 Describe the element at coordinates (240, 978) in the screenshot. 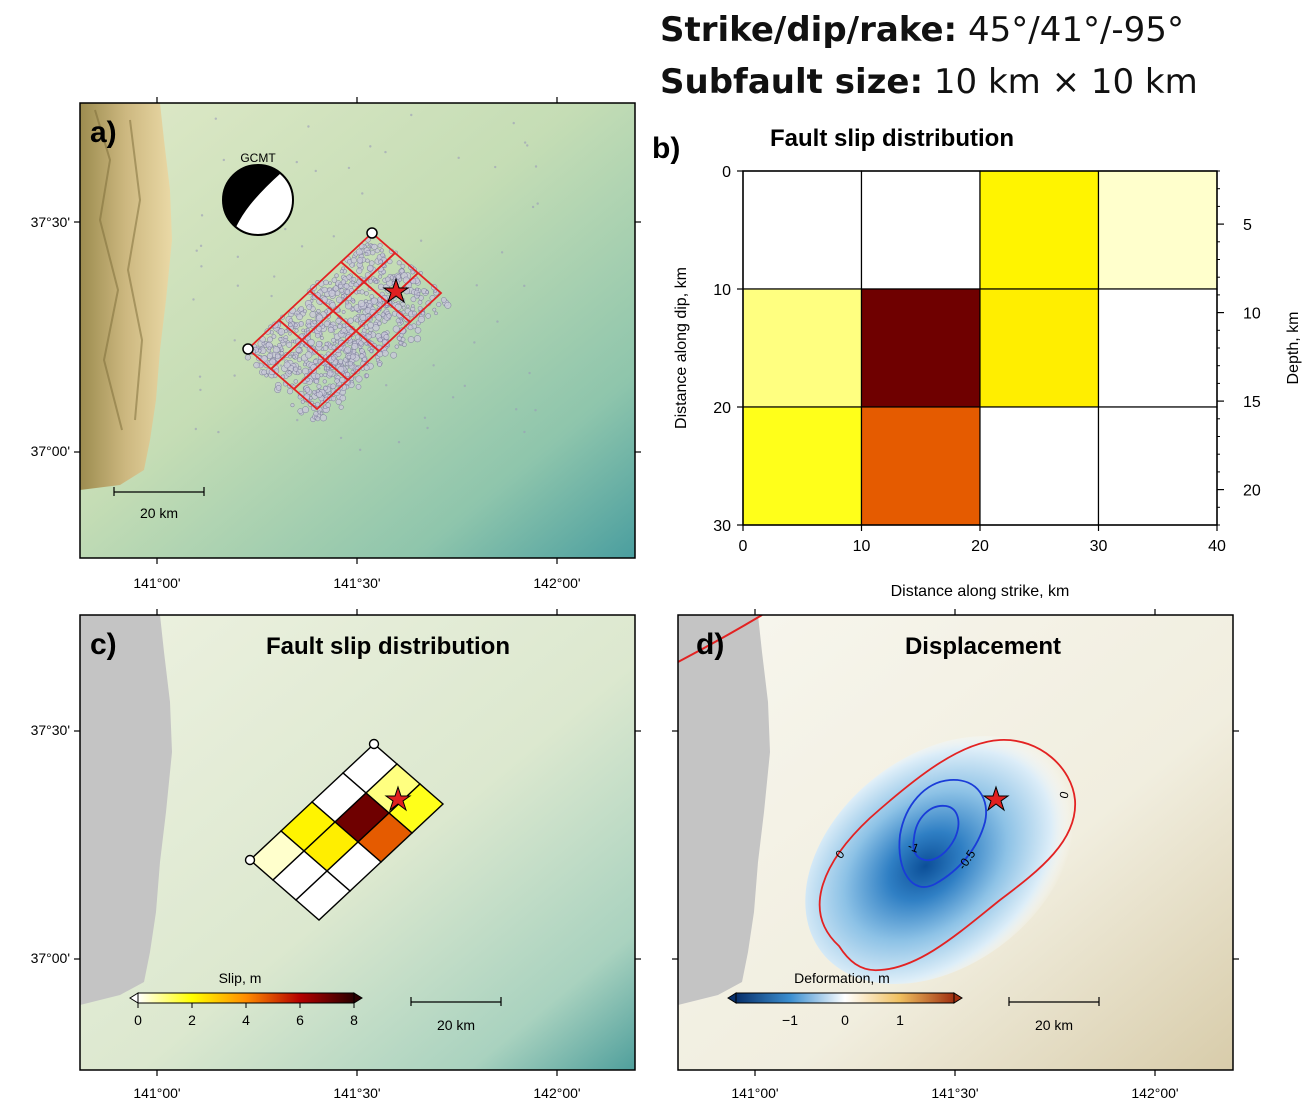

I see `slip-colorbar-label: Slip, m` at that location.